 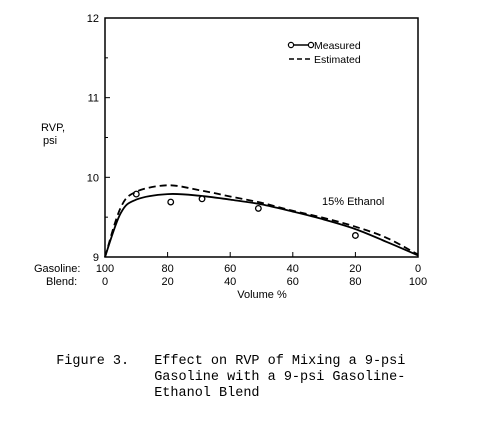 What do you see at coordinates (418, 282) in the screenshot?
I see `x-tick-label-blend: 100` at bounding box center [418, 282].